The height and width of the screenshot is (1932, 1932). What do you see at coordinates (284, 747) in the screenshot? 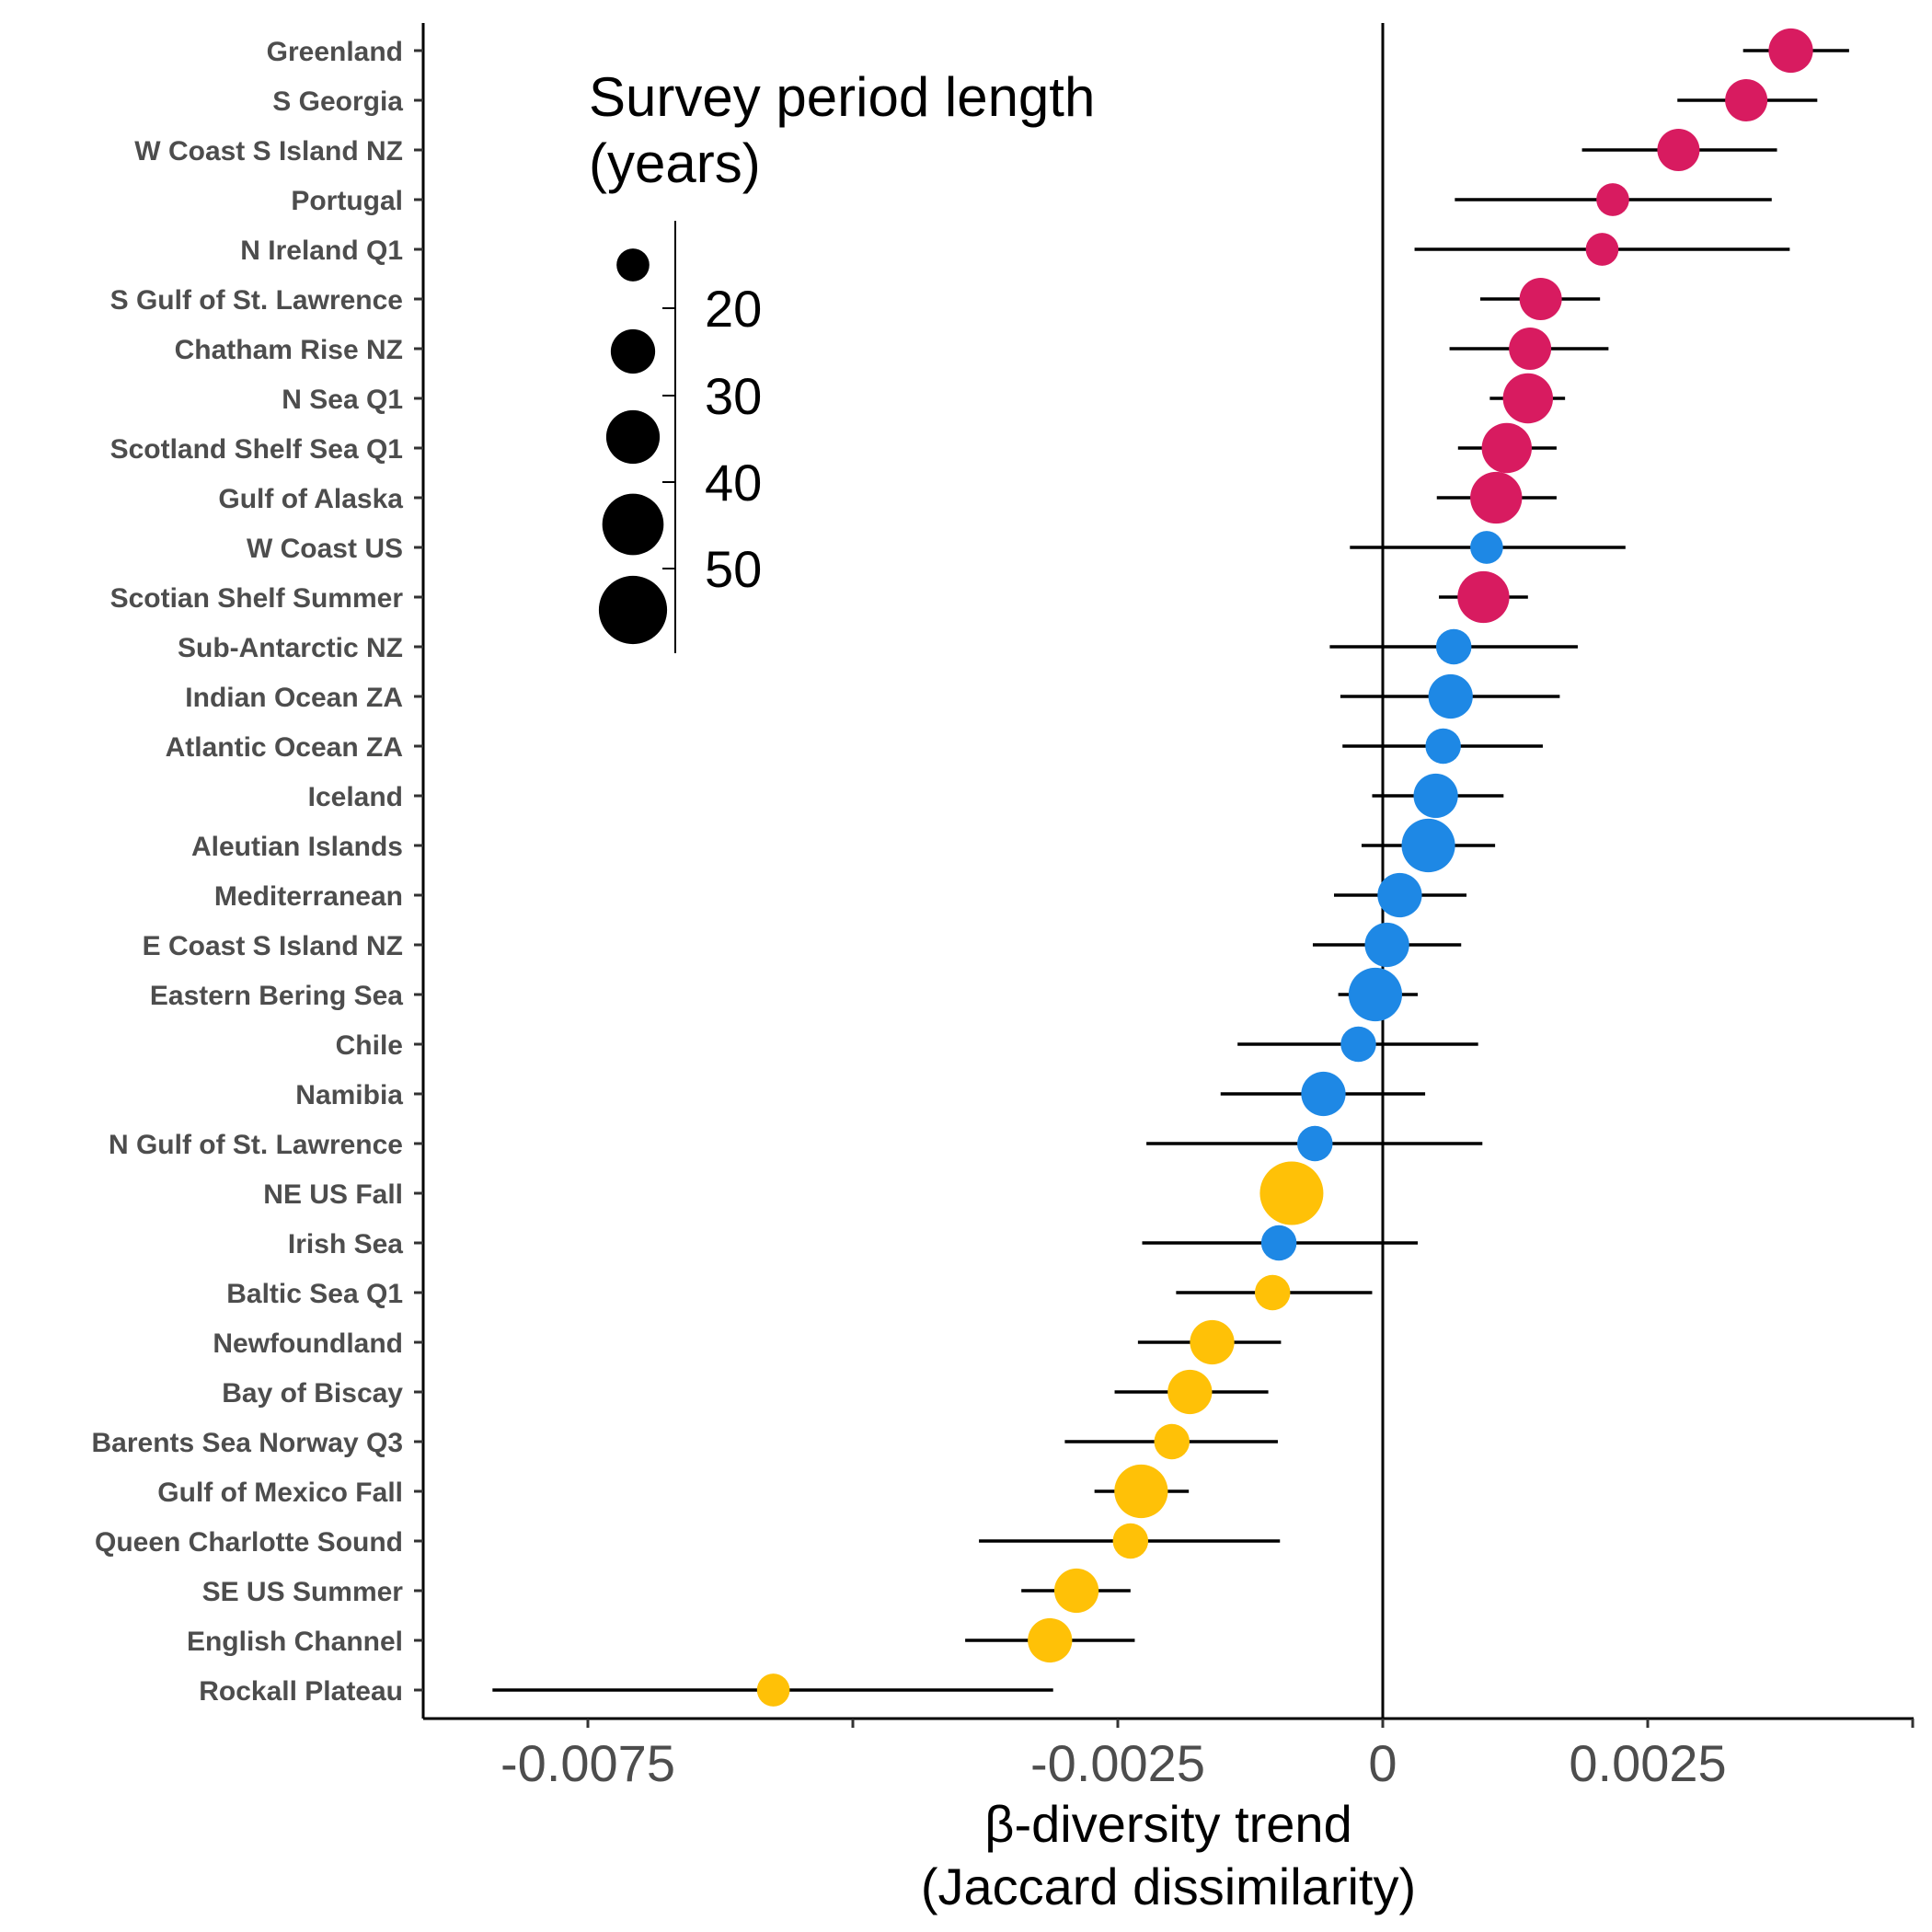
I see `region-label: Atlantic Ocean ZA` at bounding box center [284, 747].